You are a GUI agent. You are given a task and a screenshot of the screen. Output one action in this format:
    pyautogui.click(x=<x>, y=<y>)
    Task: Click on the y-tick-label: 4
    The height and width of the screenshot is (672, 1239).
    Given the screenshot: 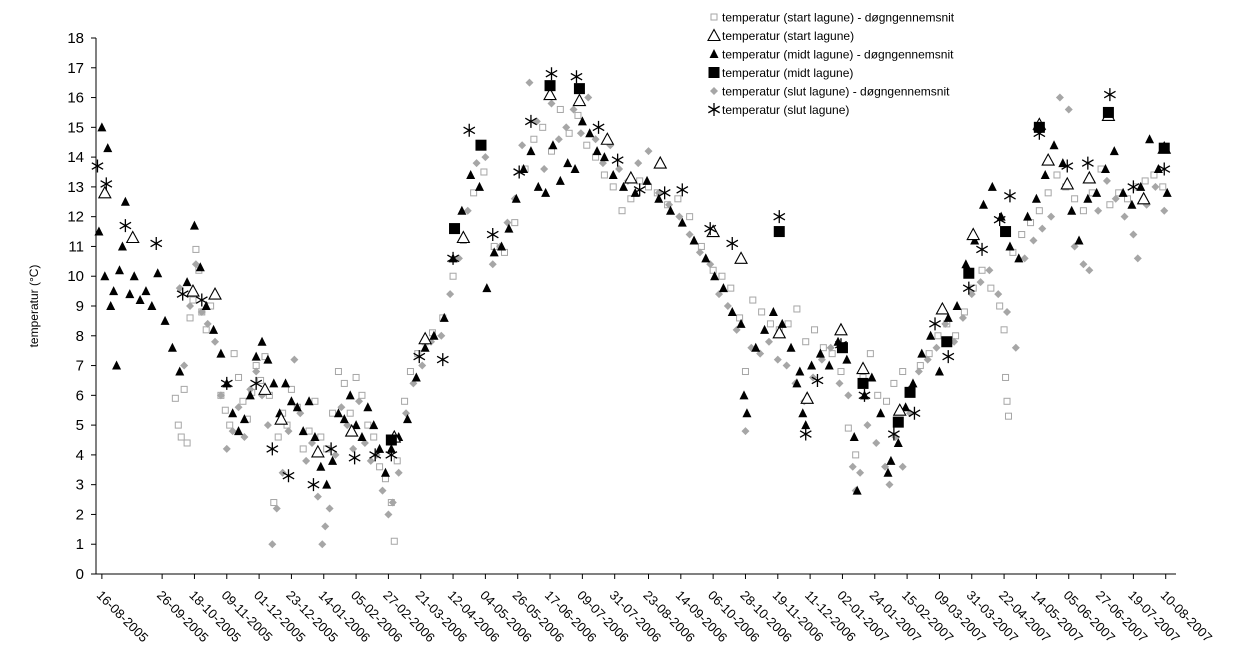 What is the action you would take?
    pyautogui.click(x=80, y=455)
    